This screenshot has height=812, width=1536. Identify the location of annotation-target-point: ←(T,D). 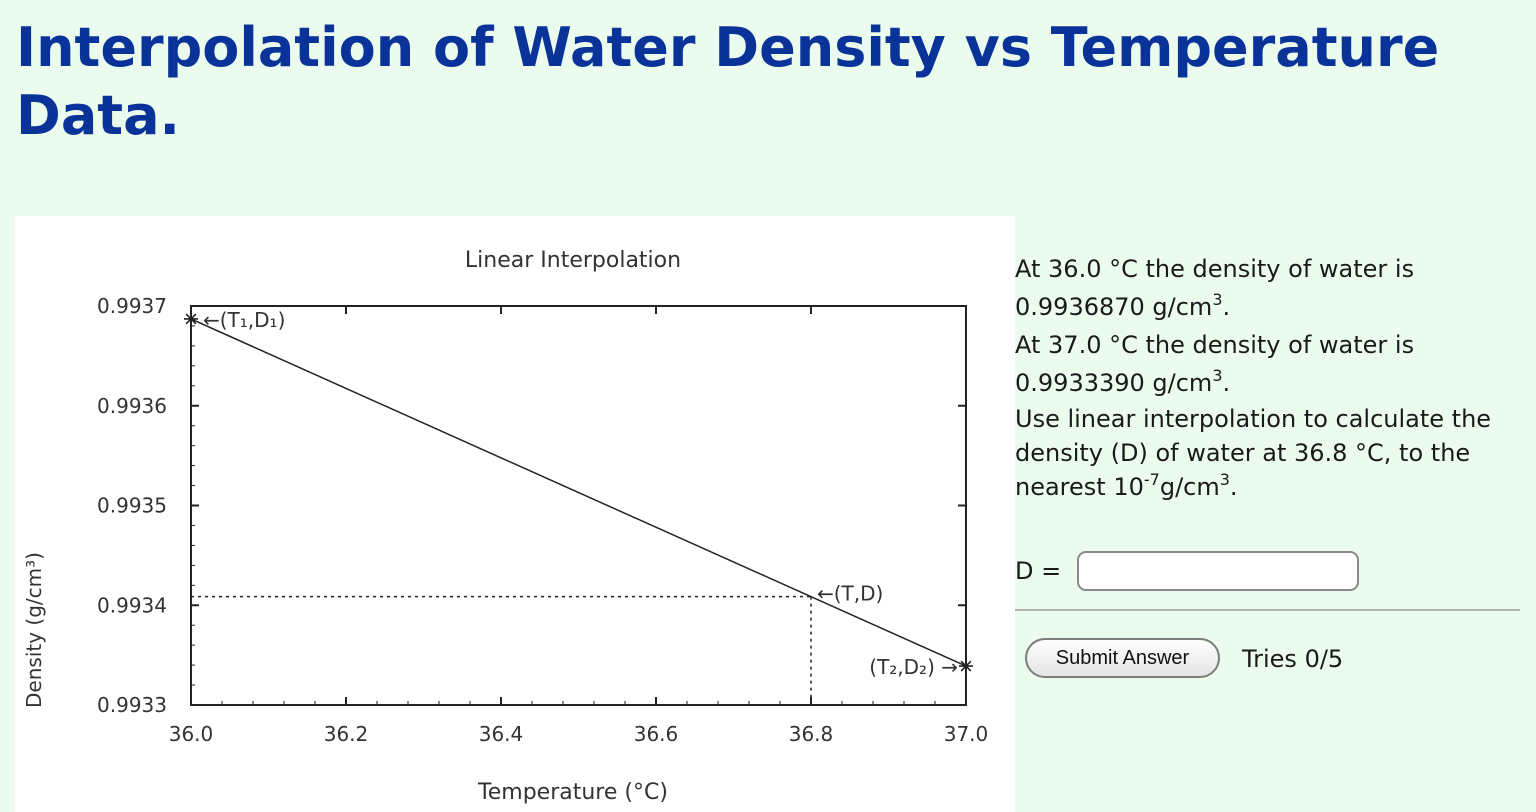
(850, 594).